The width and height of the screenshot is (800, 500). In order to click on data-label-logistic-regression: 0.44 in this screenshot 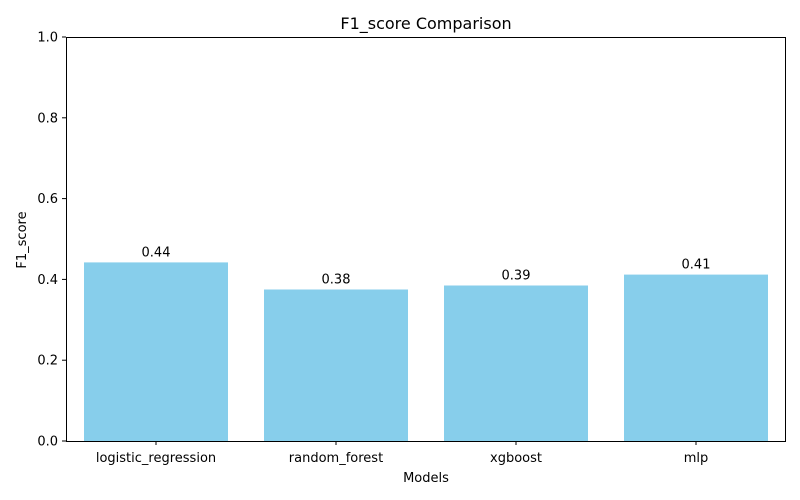, I will do `click(156, 252)`.